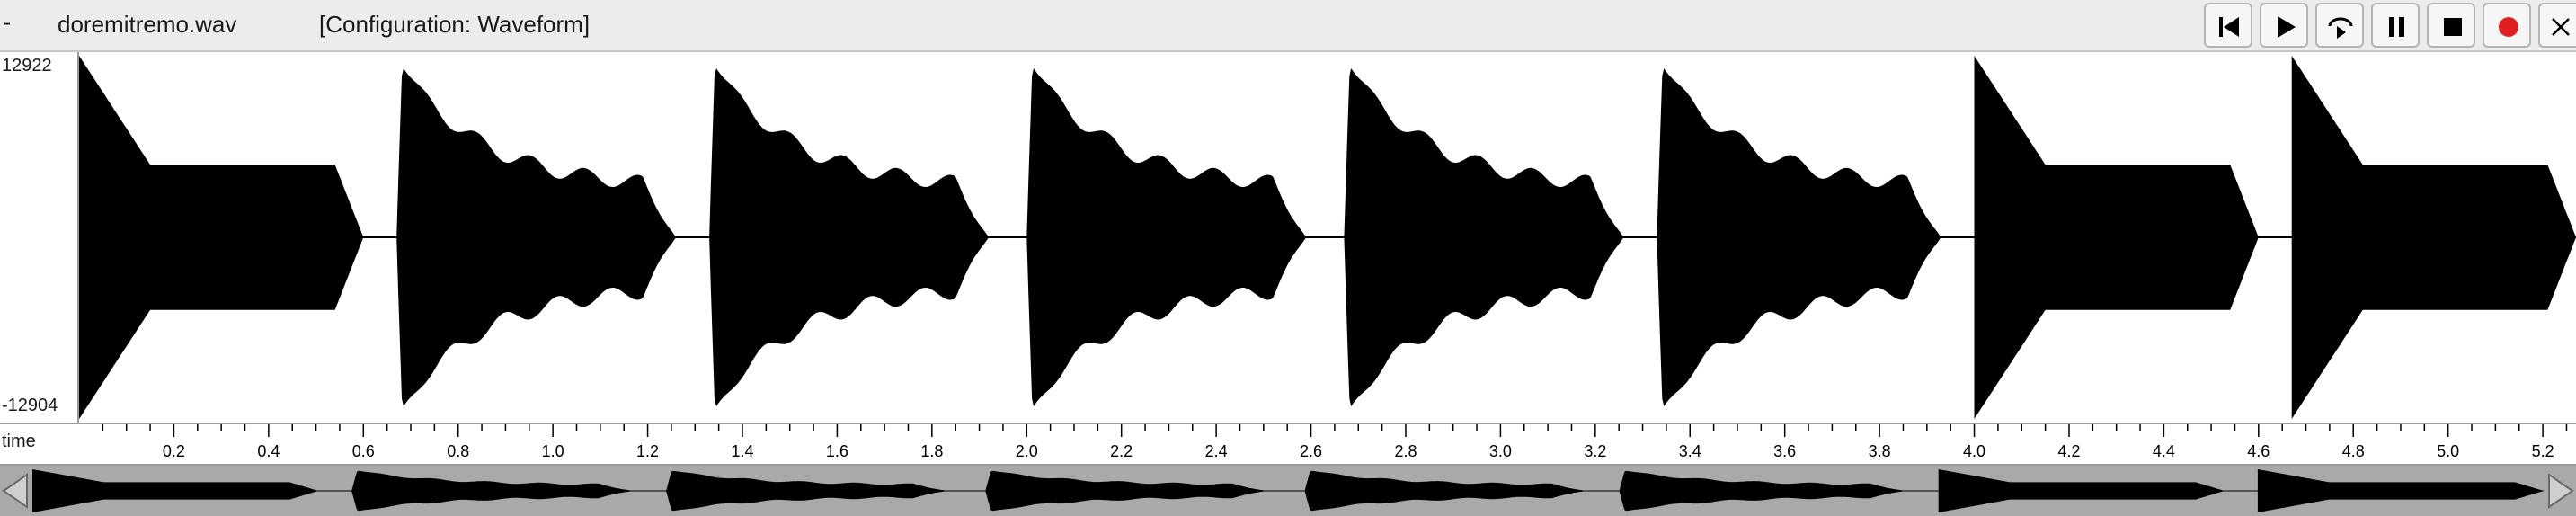  I want to click on time-tick-label: 2.4, so click(1216, 451).